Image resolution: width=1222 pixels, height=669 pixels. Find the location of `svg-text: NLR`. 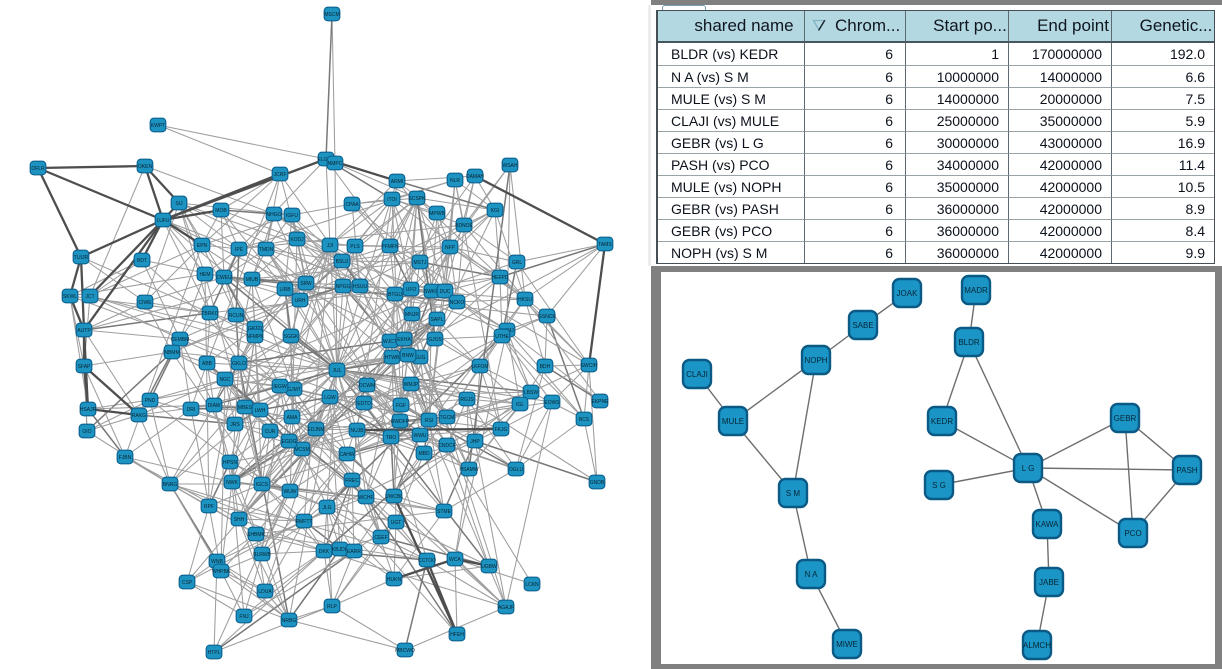

svg-text: NLR is located at coordinates (455, 181).